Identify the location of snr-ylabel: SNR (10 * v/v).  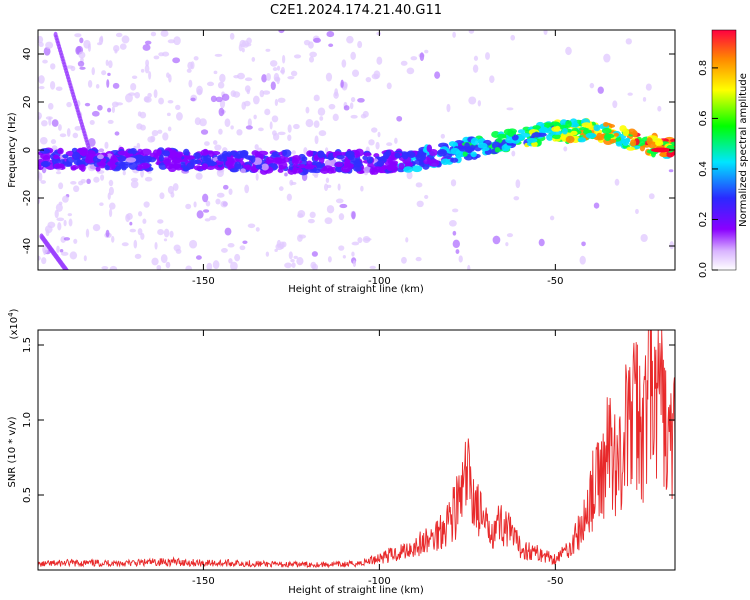
(12, 451).